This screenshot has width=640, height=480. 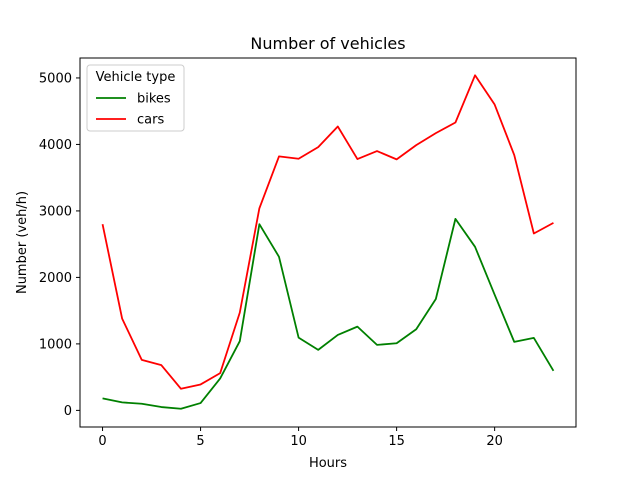 I want to click on x-tick-label: 5, so click(x=200, y=441).